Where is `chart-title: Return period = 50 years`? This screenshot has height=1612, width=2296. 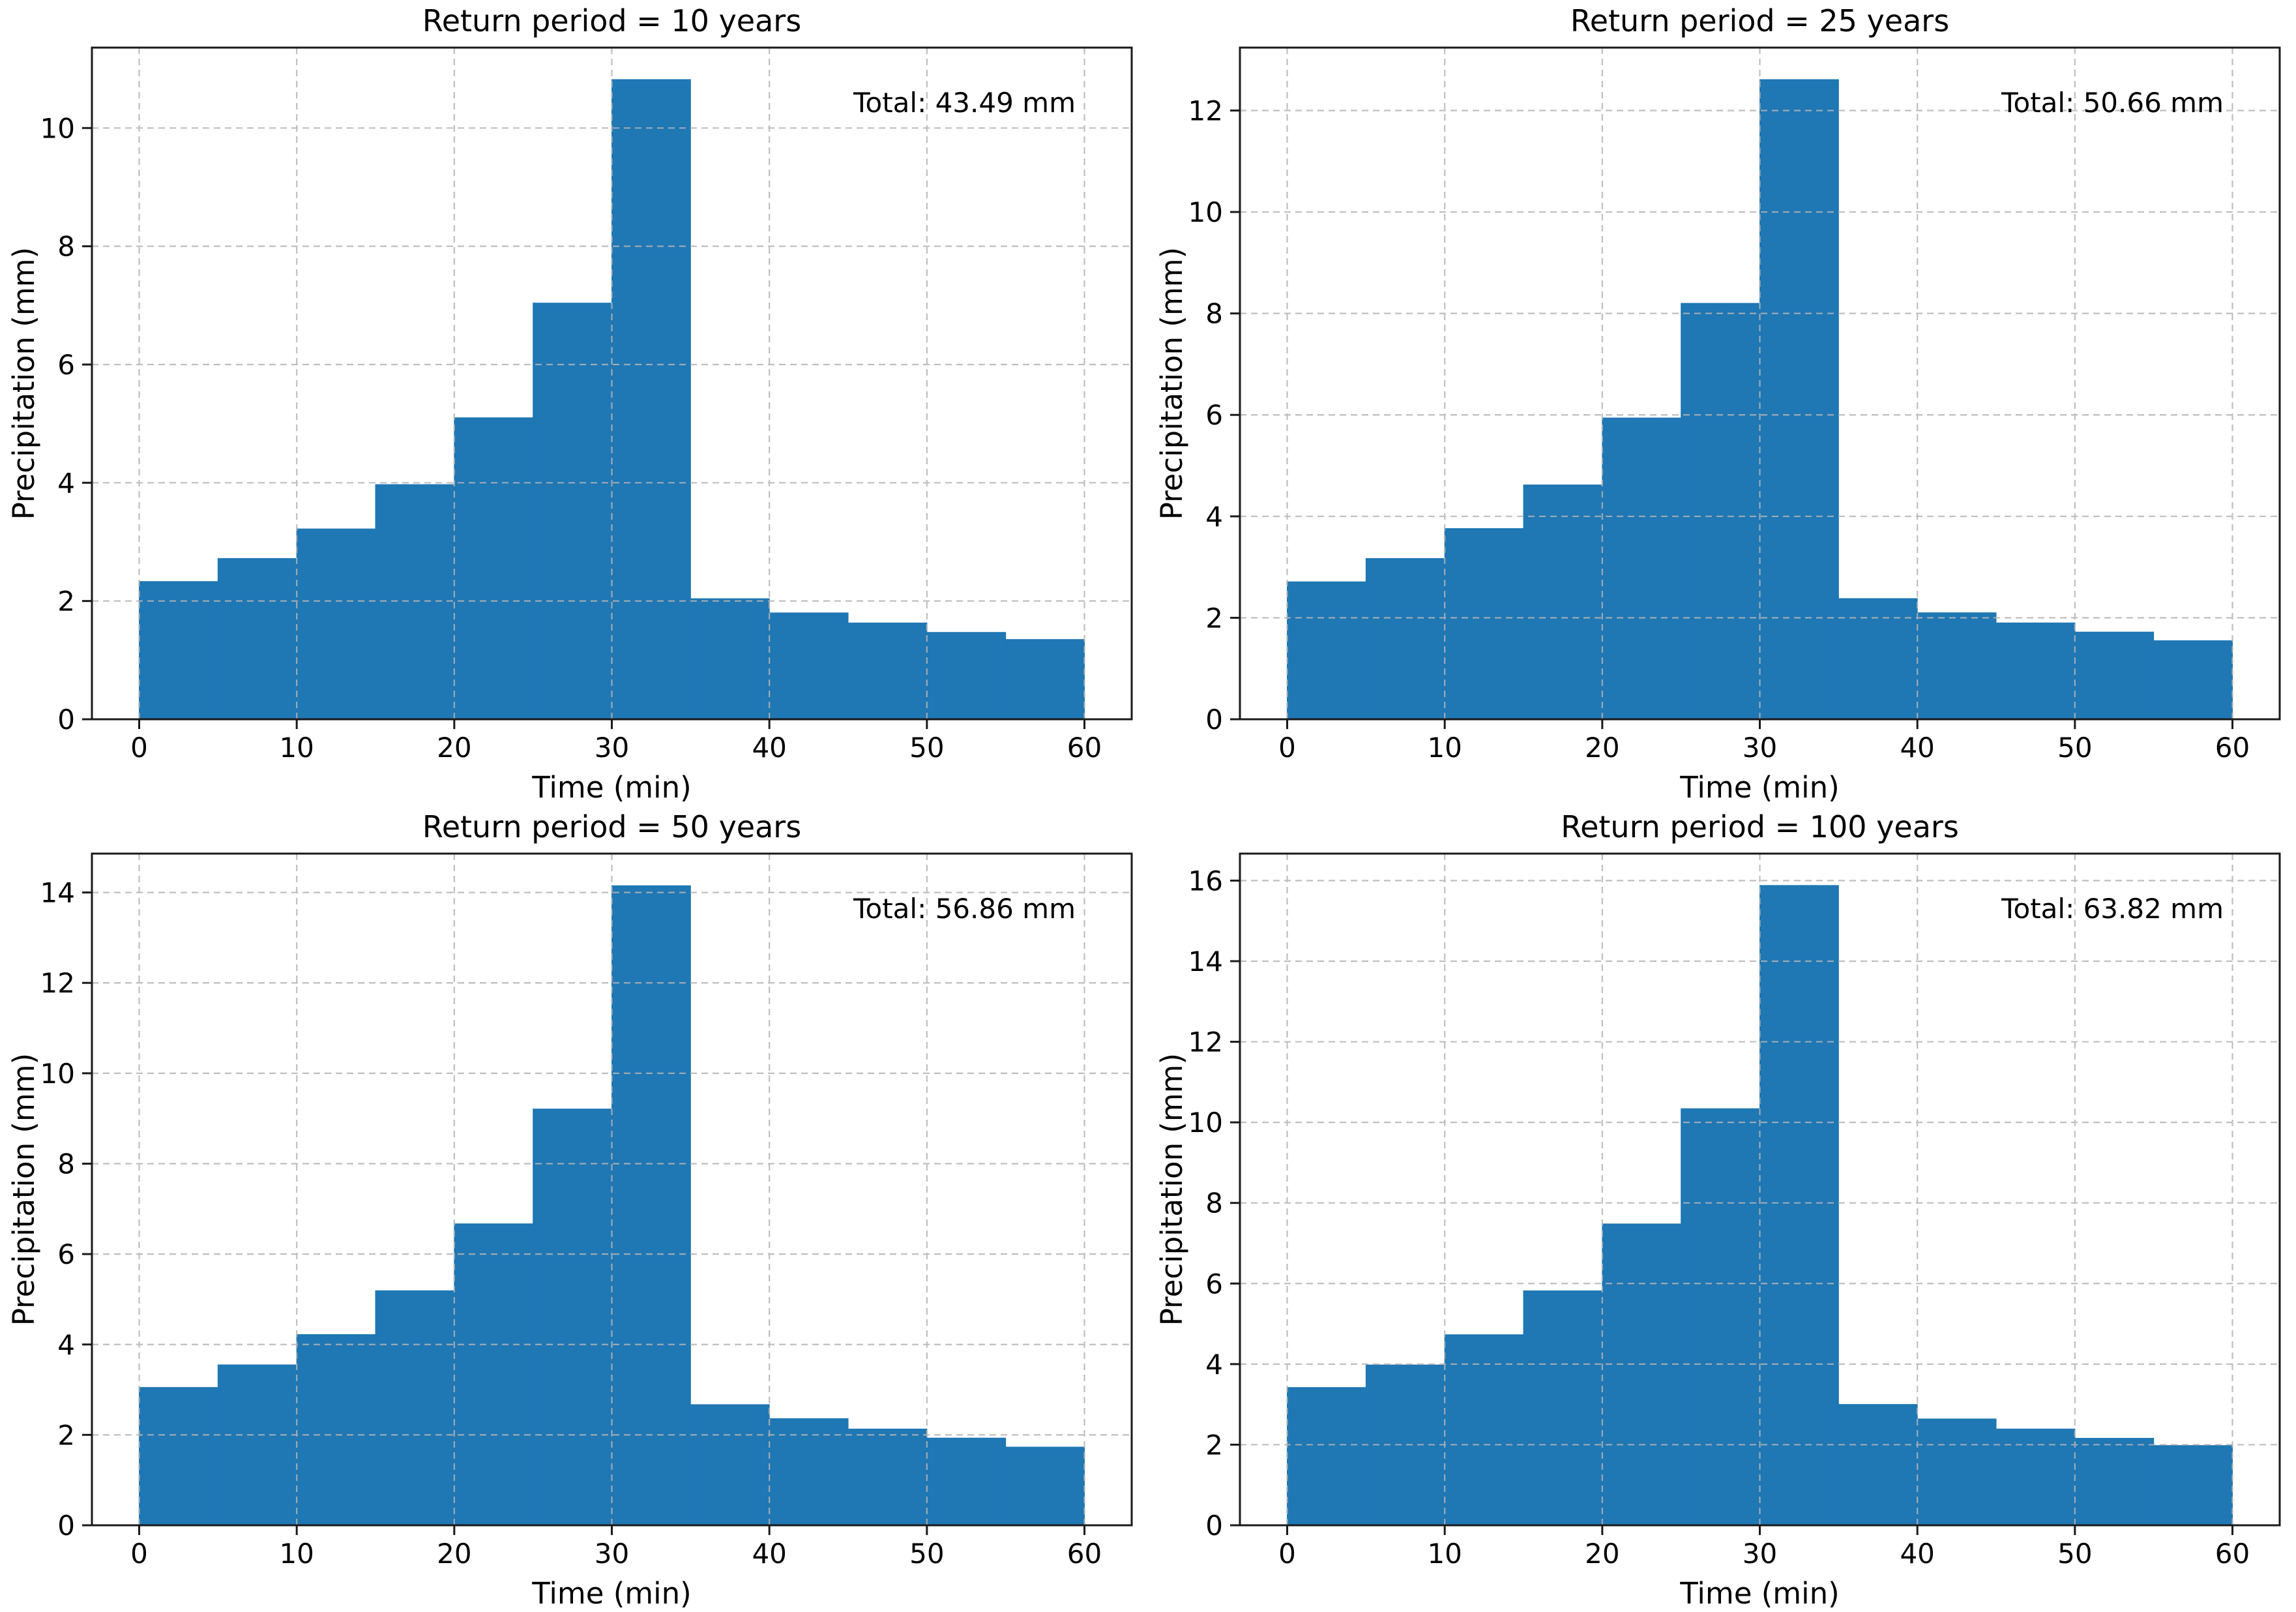
chart-title: Return period = 50 years is located at coordinates (611, 826).